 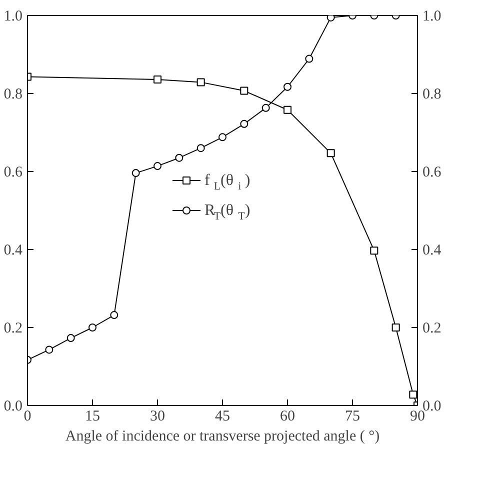 What do you see at coordinates (13, 172) in the screenshot?
I see `y-tick-label: 0.6` at bounding box center [13, 172].